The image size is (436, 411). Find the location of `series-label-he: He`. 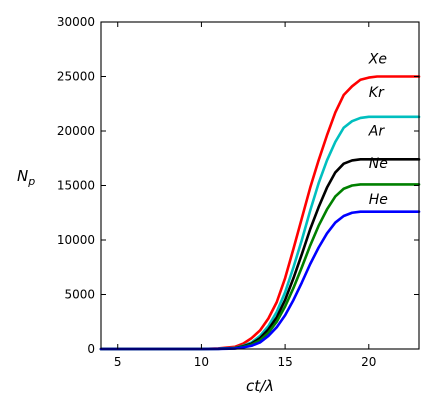

series-label-he: He is located at coordinates (378, 200).